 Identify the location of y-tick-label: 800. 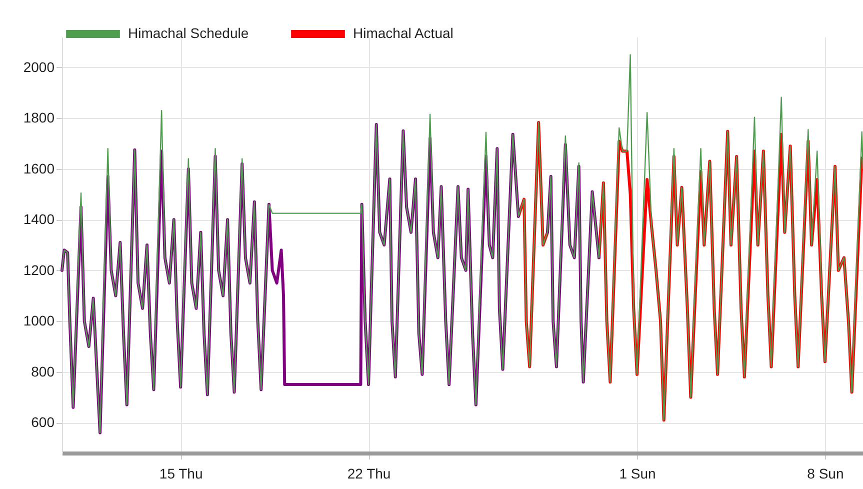
(43, 371).